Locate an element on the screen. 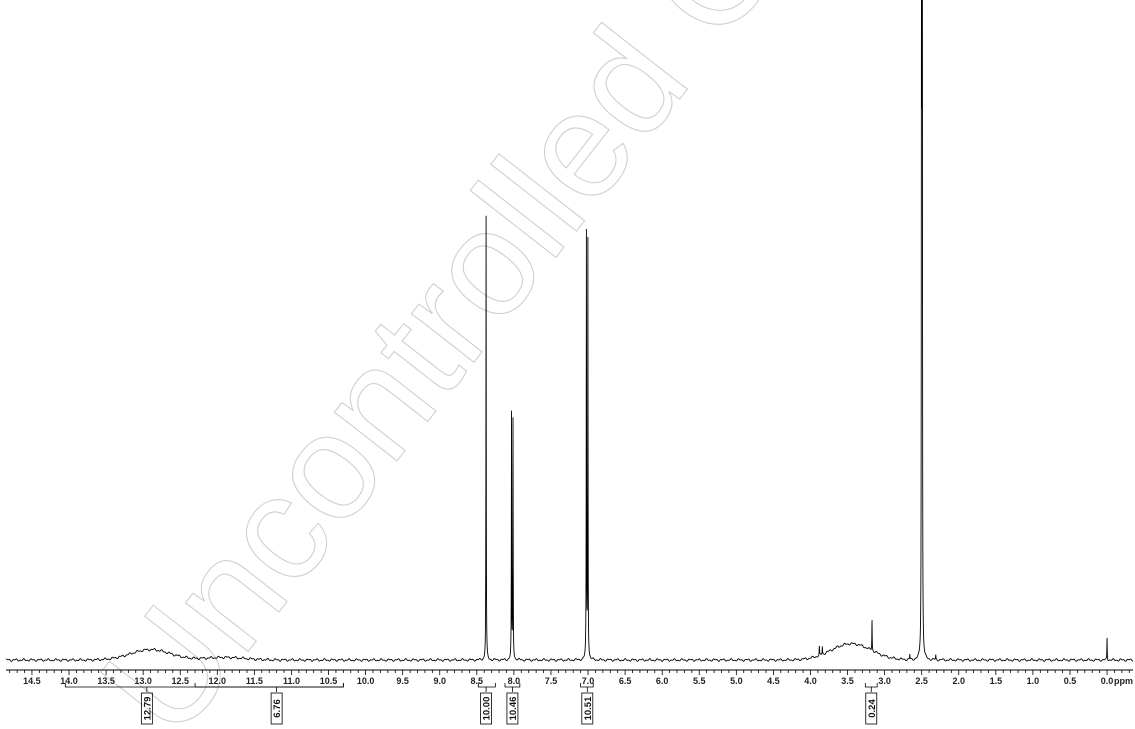 Image resolution: width=1135 pixels, height=729 pixels. x-axis-tick-label: 11.0 is located at coordinates (291, 681).